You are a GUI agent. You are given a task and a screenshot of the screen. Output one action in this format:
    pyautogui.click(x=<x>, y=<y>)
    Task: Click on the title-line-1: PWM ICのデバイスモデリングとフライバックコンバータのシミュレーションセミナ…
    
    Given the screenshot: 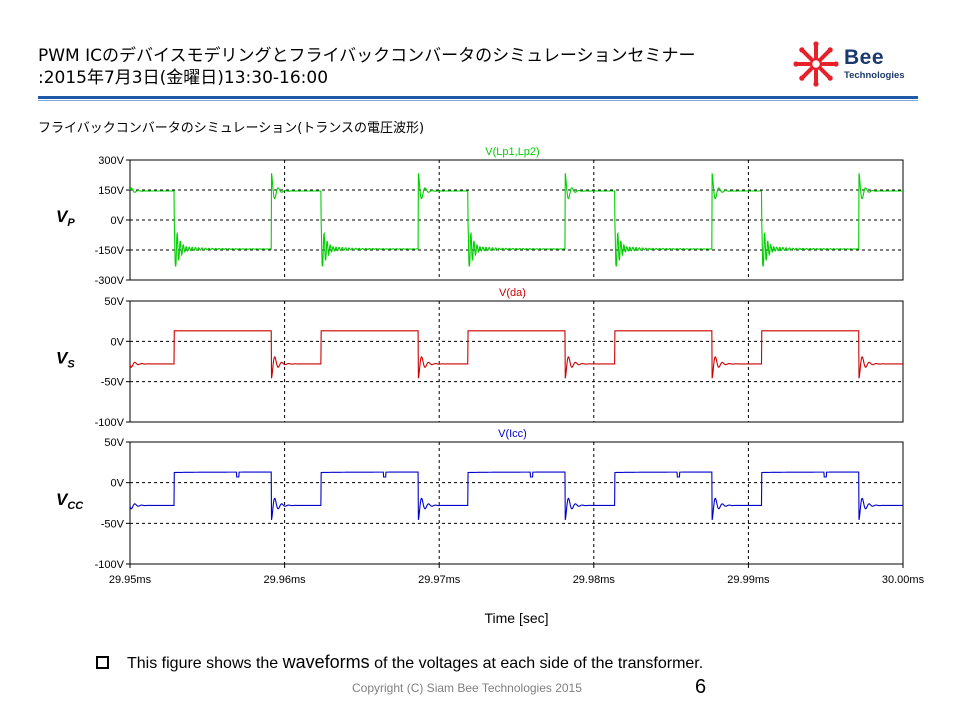 What is the action you would take?
    pyautogui.click(x=367, y=56)
    